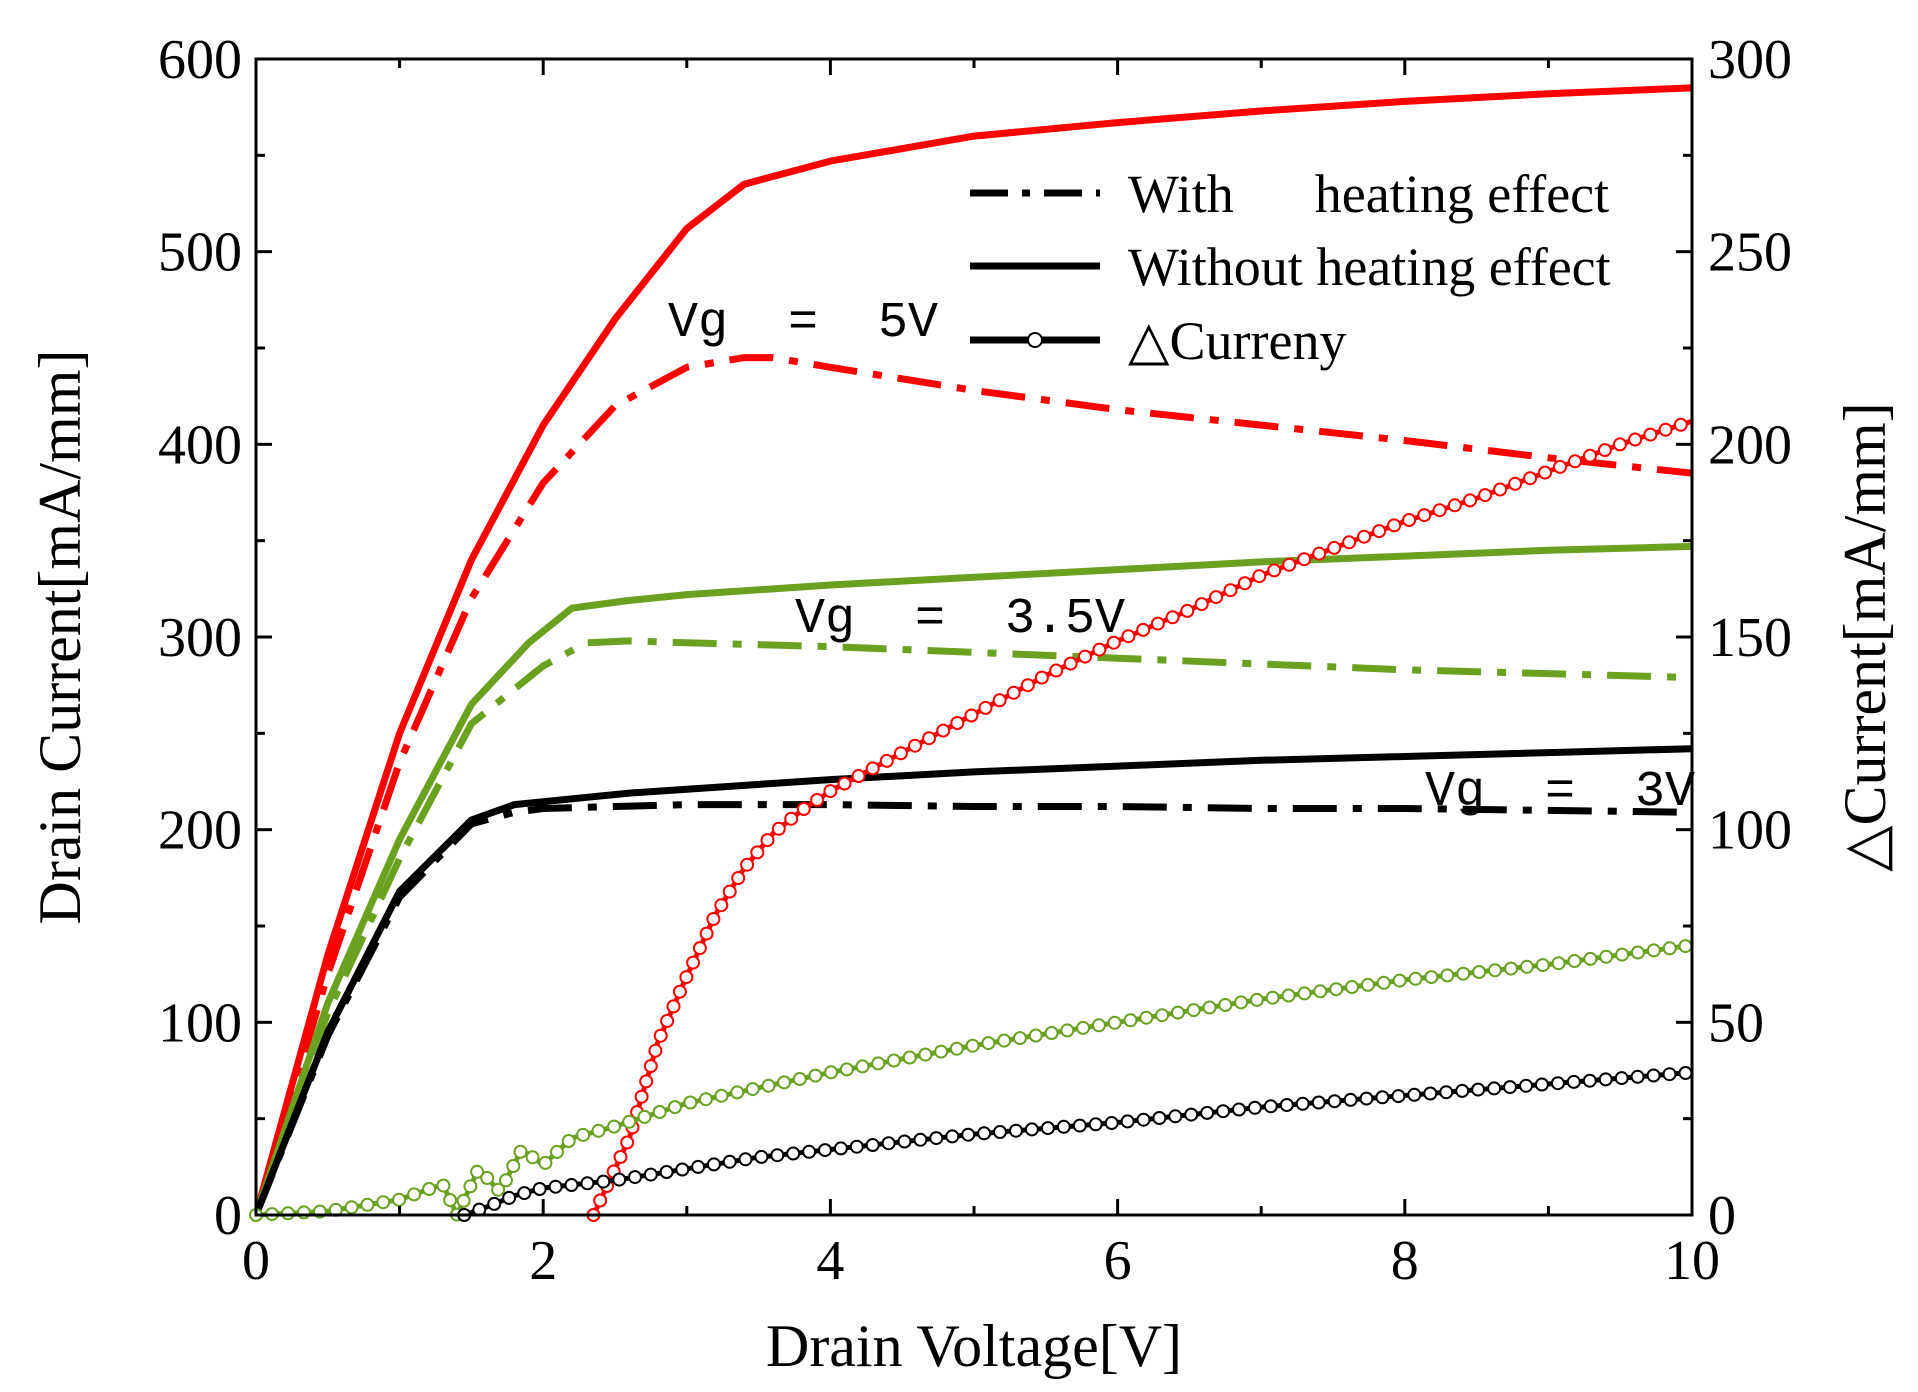  Describe the element at coordinates (200, 253) in the screenshot. I see `y-tick-label: 500` at that location.